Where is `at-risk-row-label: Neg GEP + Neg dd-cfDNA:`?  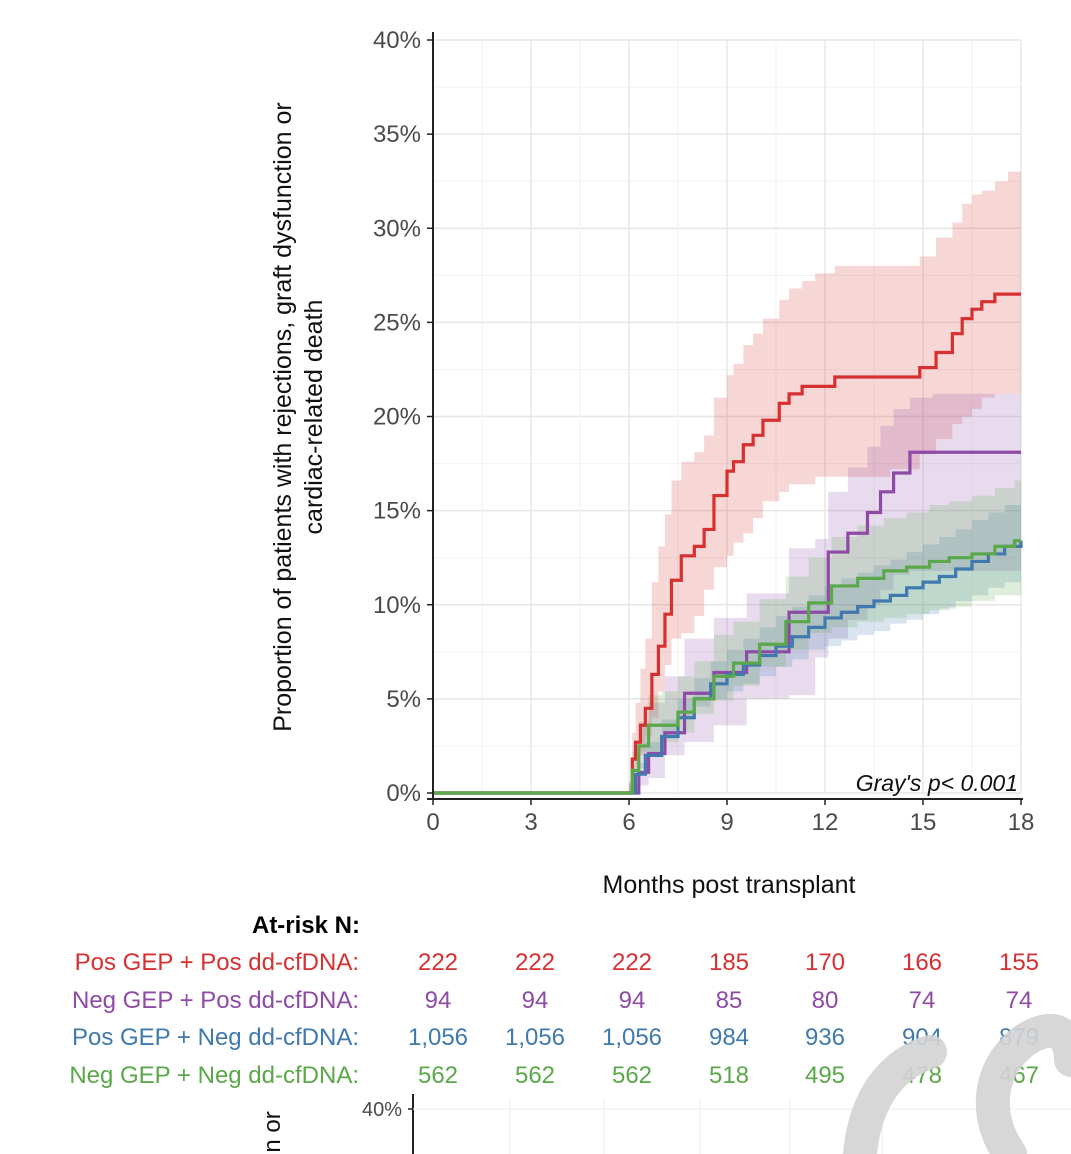
at-risk-row-label: Neg GEP + Neg dd-cfDNA: is located at coordinates (214, 1075).